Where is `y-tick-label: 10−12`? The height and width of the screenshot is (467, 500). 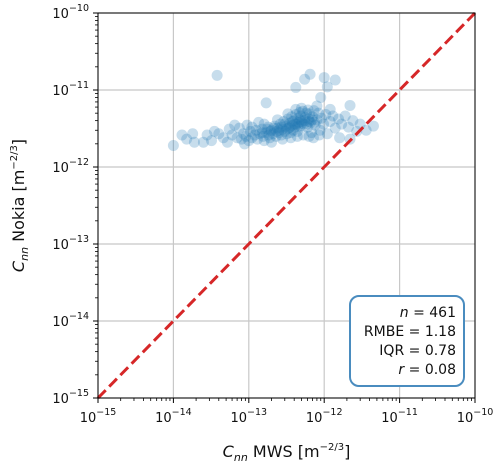 y-tick-label: 10−12 is located at coordinates (70, 166).